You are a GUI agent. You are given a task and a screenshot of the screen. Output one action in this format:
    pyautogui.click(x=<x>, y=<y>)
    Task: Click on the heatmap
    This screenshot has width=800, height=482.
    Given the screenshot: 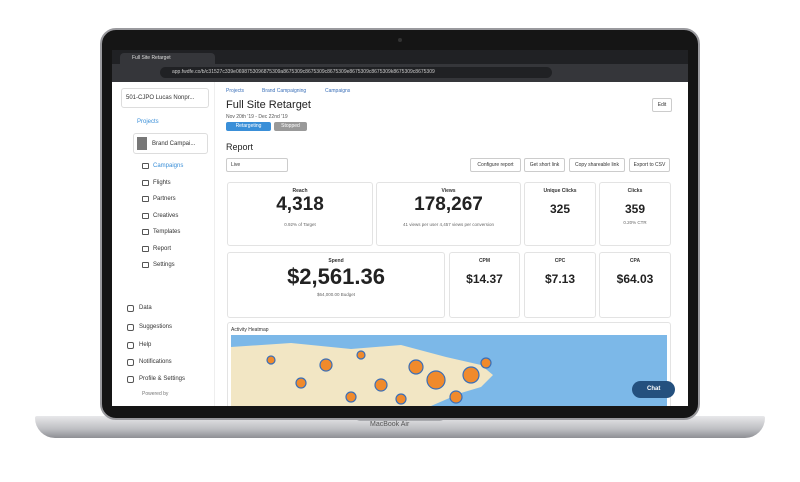 What is the action you would take?
    pyautogui.click(x=449, y=370)
    